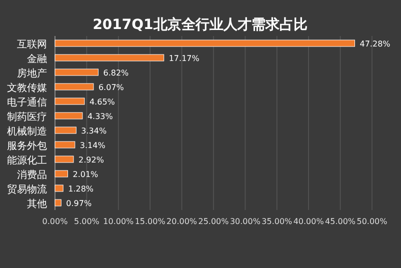 Image resolution: width=401 pixels, height=268 pixels. I want to click on x-tick-label: 5.00%, so click(87, 221).